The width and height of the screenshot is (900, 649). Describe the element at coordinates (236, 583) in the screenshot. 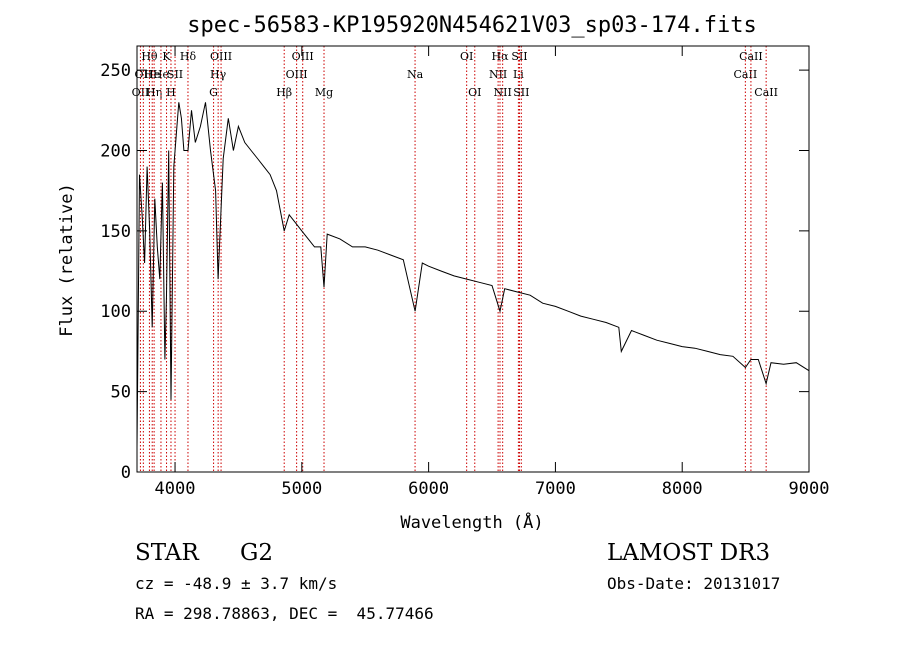

I see `velocity-readout: cz = -48.9 ± 3.7 km/s` at that location.